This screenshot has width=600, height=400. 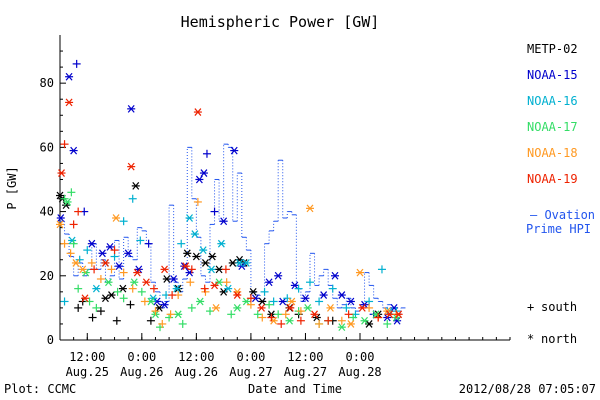 I want to click on legend-item-metp-02: METP-02, so click(x=552, y=49).